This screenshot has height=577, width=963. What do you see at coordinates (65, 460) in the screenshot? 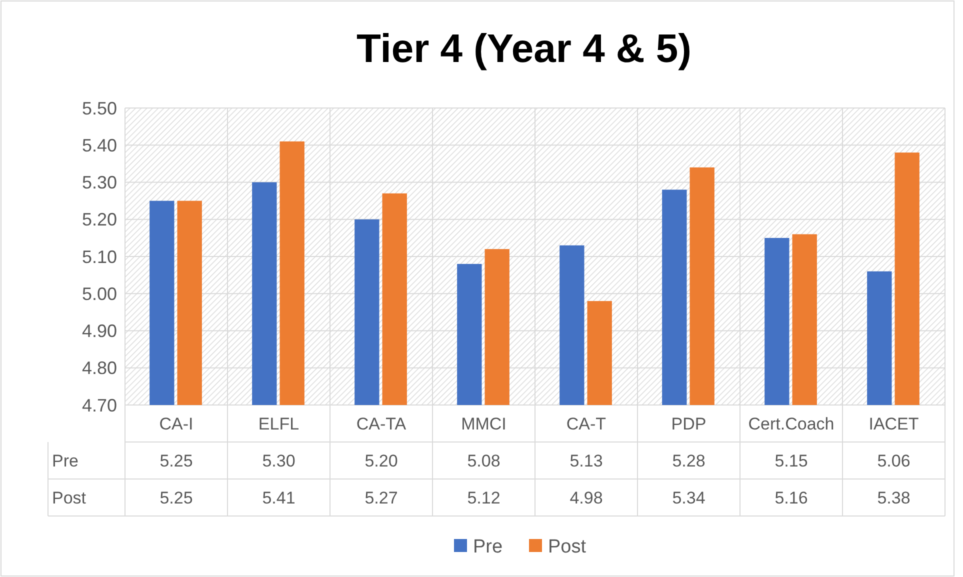
I see `text: Pre` at bounding box center [65, 460].